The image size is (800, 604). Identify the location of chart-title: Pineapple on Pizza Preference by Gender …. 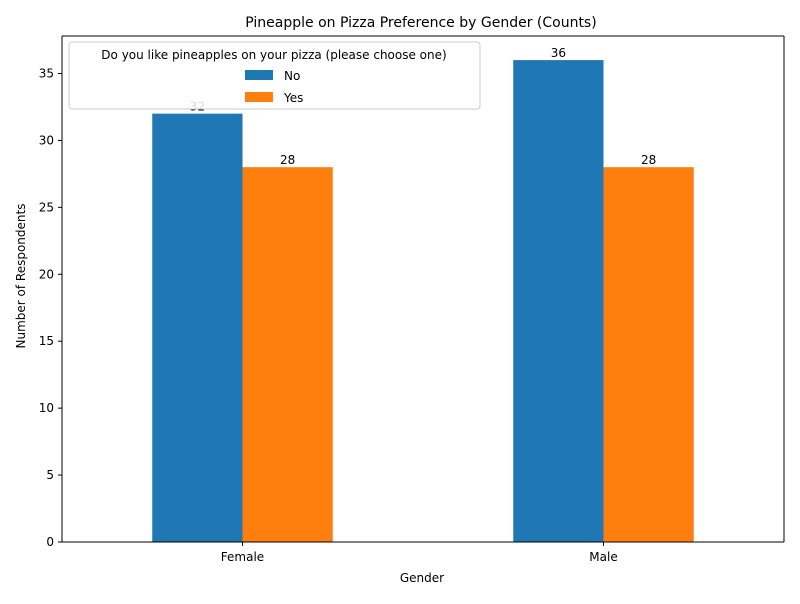
(420, 23).